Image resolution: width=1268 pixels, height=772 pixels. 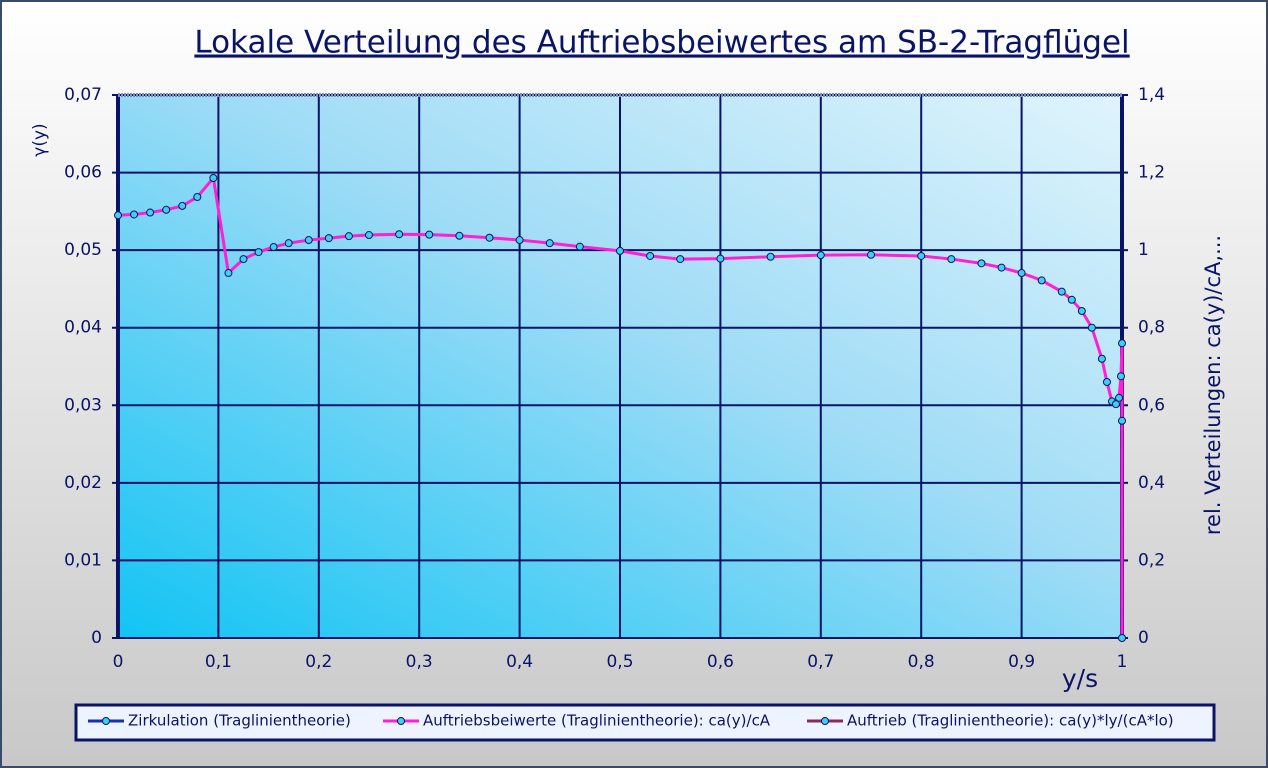 What do you see at coordinates (83, 173) in the screenshot?
I see `y-tick-label: 0,06` at bounding box center [83, 173].